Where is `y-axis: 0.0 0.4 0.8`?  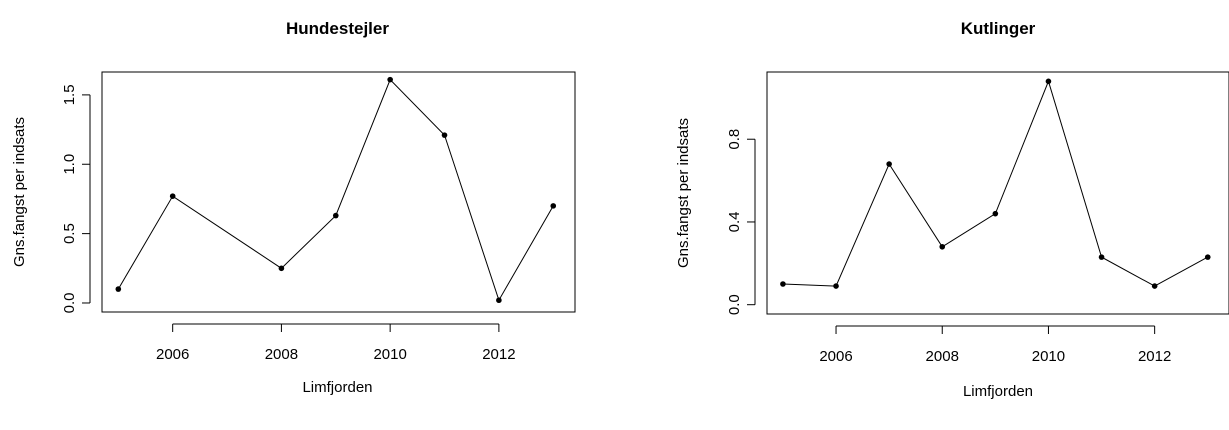 y-axis: 0.0 0.4 0.8 is located at coordinates (741, 222).